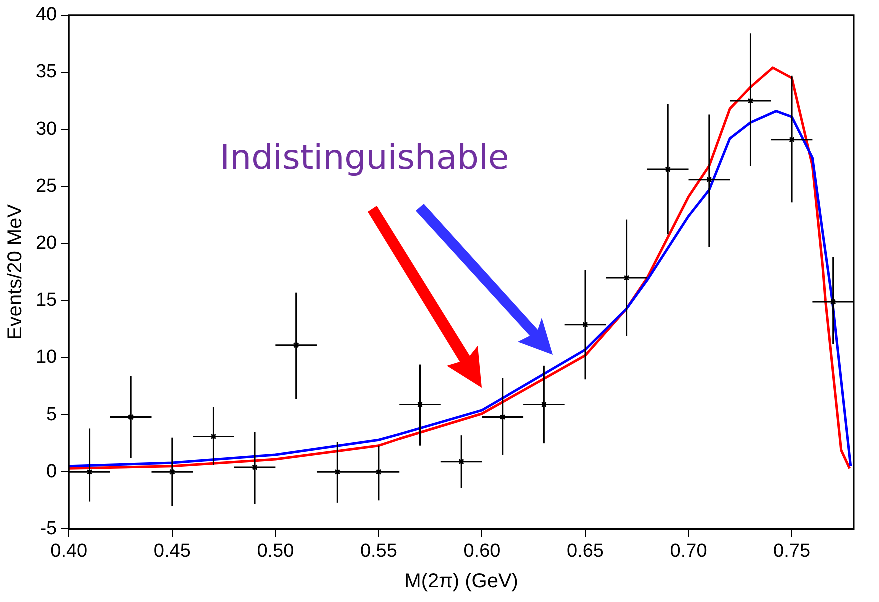  Describe the element at coordinates (47, 186) in the screenshot. I see `y-tick-label: 25` at that location.